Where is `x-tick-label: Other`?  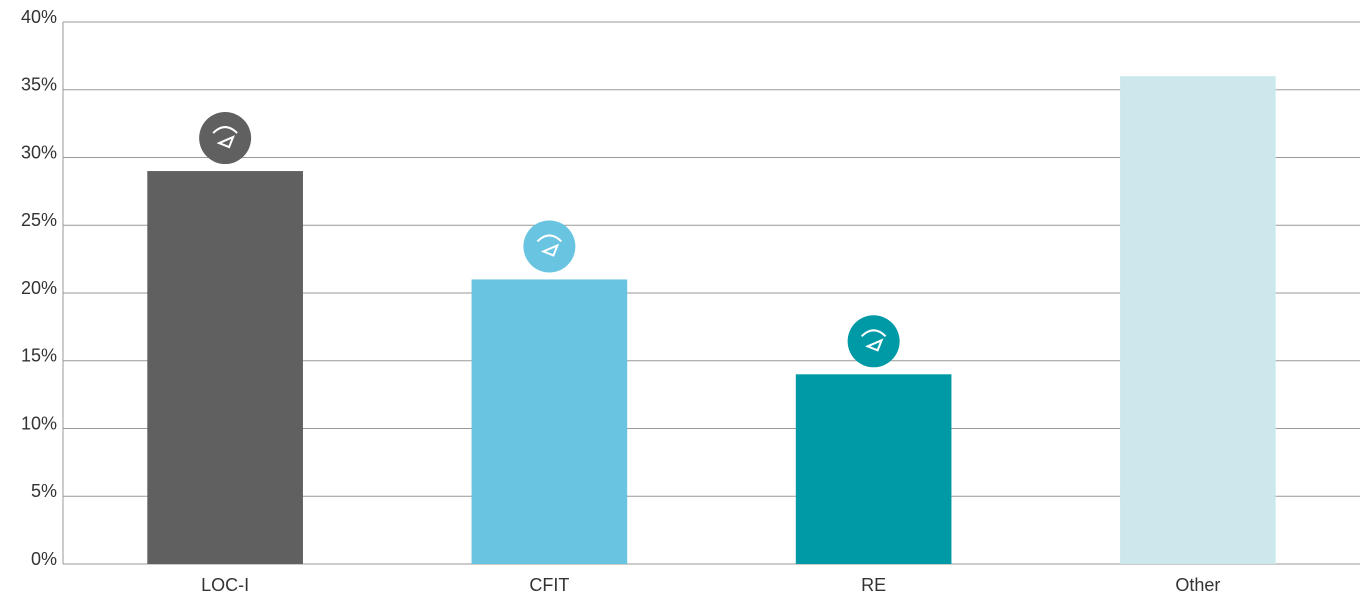
x-tick-label: Other is located at coordinates (1197, 585).